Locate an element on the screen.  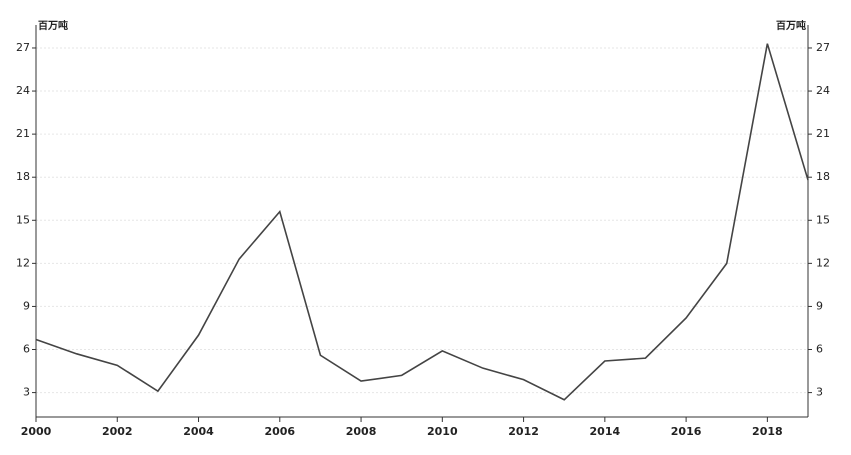
x-tick-label: 2008 is located at coordinates (361, 431).